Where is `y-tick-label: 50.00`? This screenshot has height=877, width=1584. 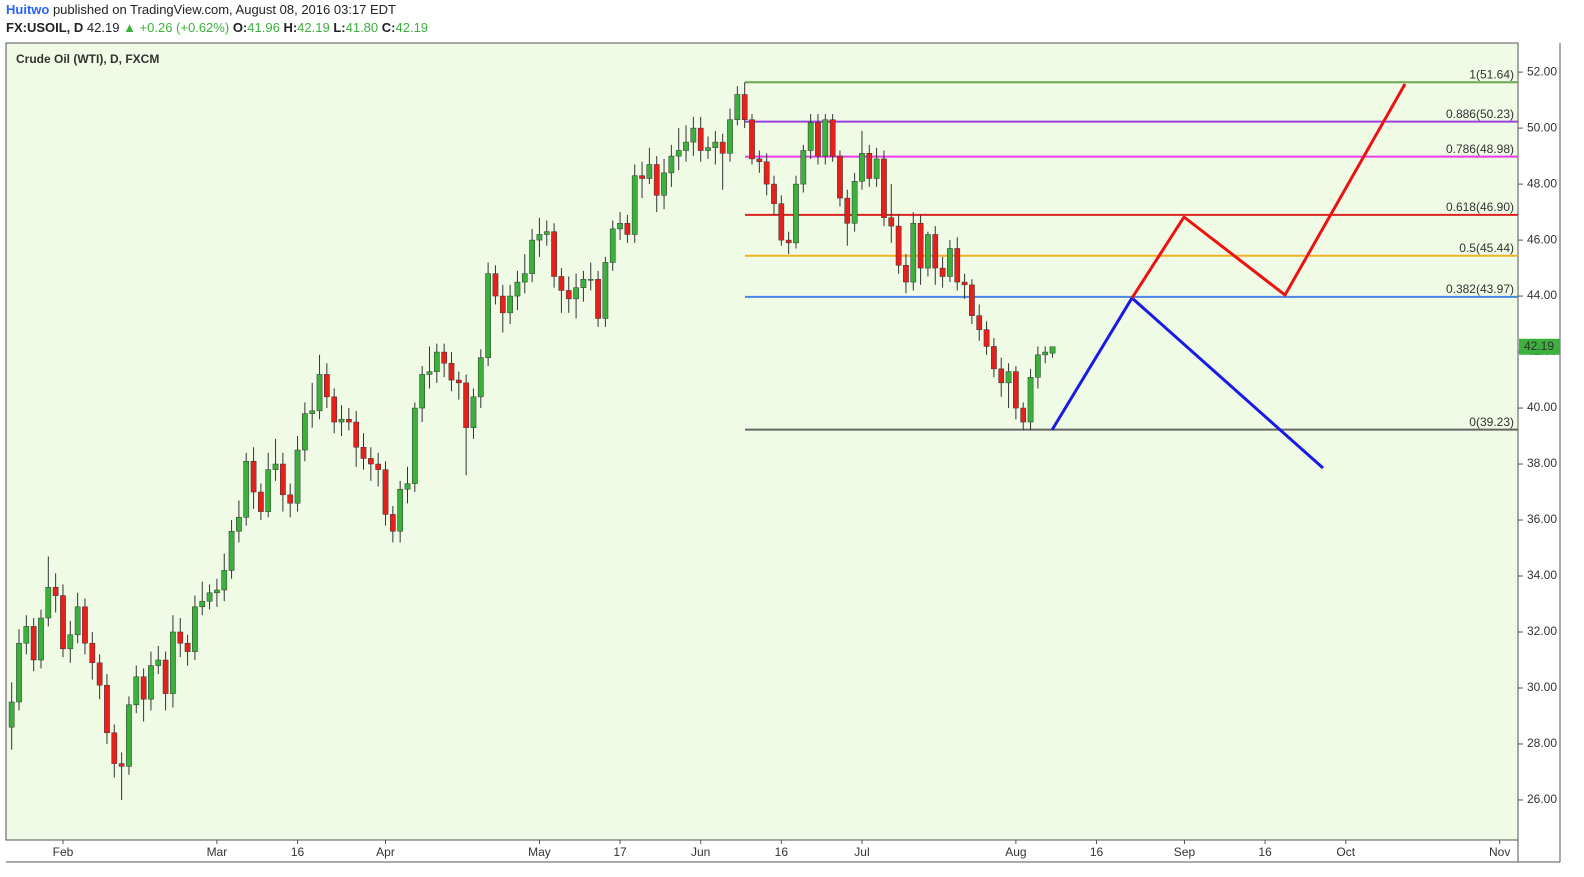
y-tick-label: 50.00 is located at coordinates (1542, 127).